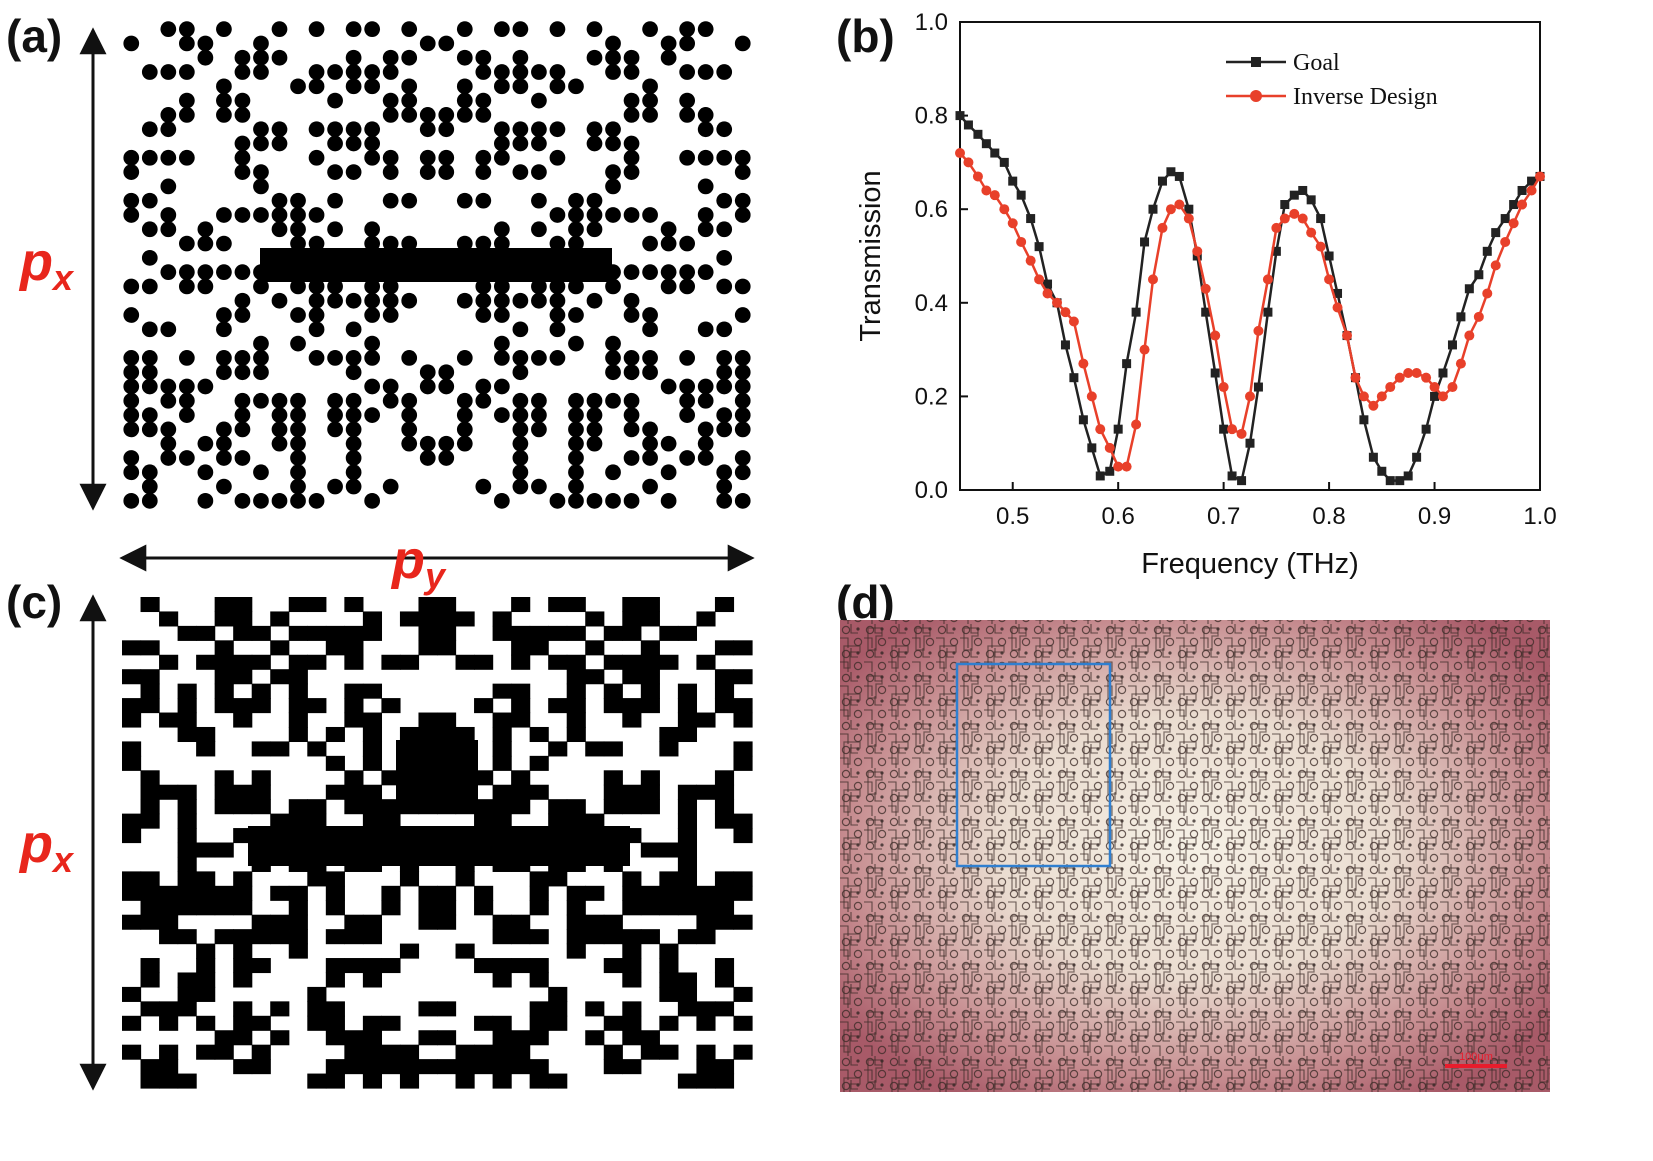 Image resolution: width=1653 pixels, height=1161 pixels. What do you see at coordinates (1117, 516) in the screenshot?
I see `x-tick-label: 0.6` at bounding box center [1117, 516].